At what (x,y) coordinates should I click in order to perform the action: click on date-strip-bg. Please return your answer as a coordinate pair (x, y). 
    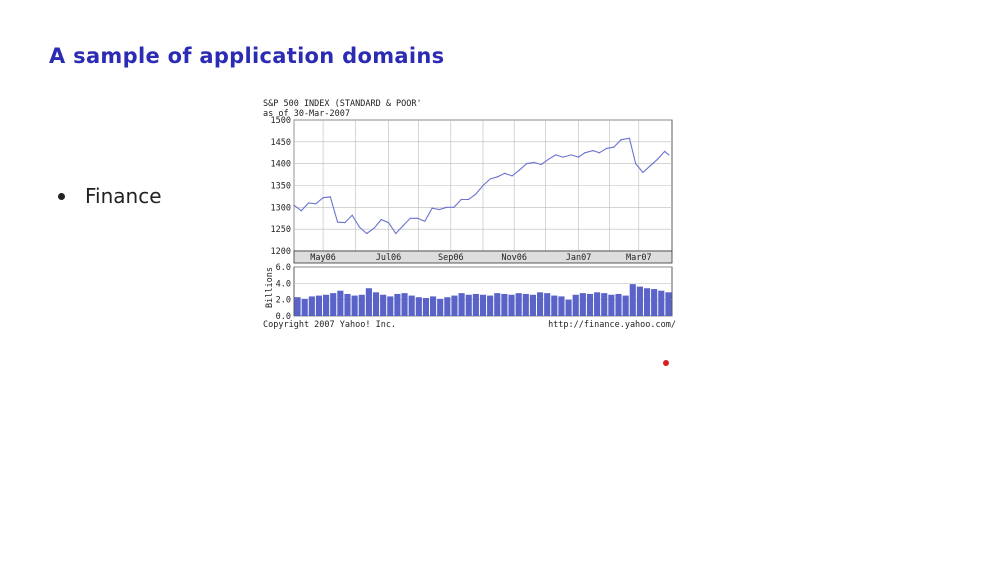
    Looking at the image, I should click on (483, 257).